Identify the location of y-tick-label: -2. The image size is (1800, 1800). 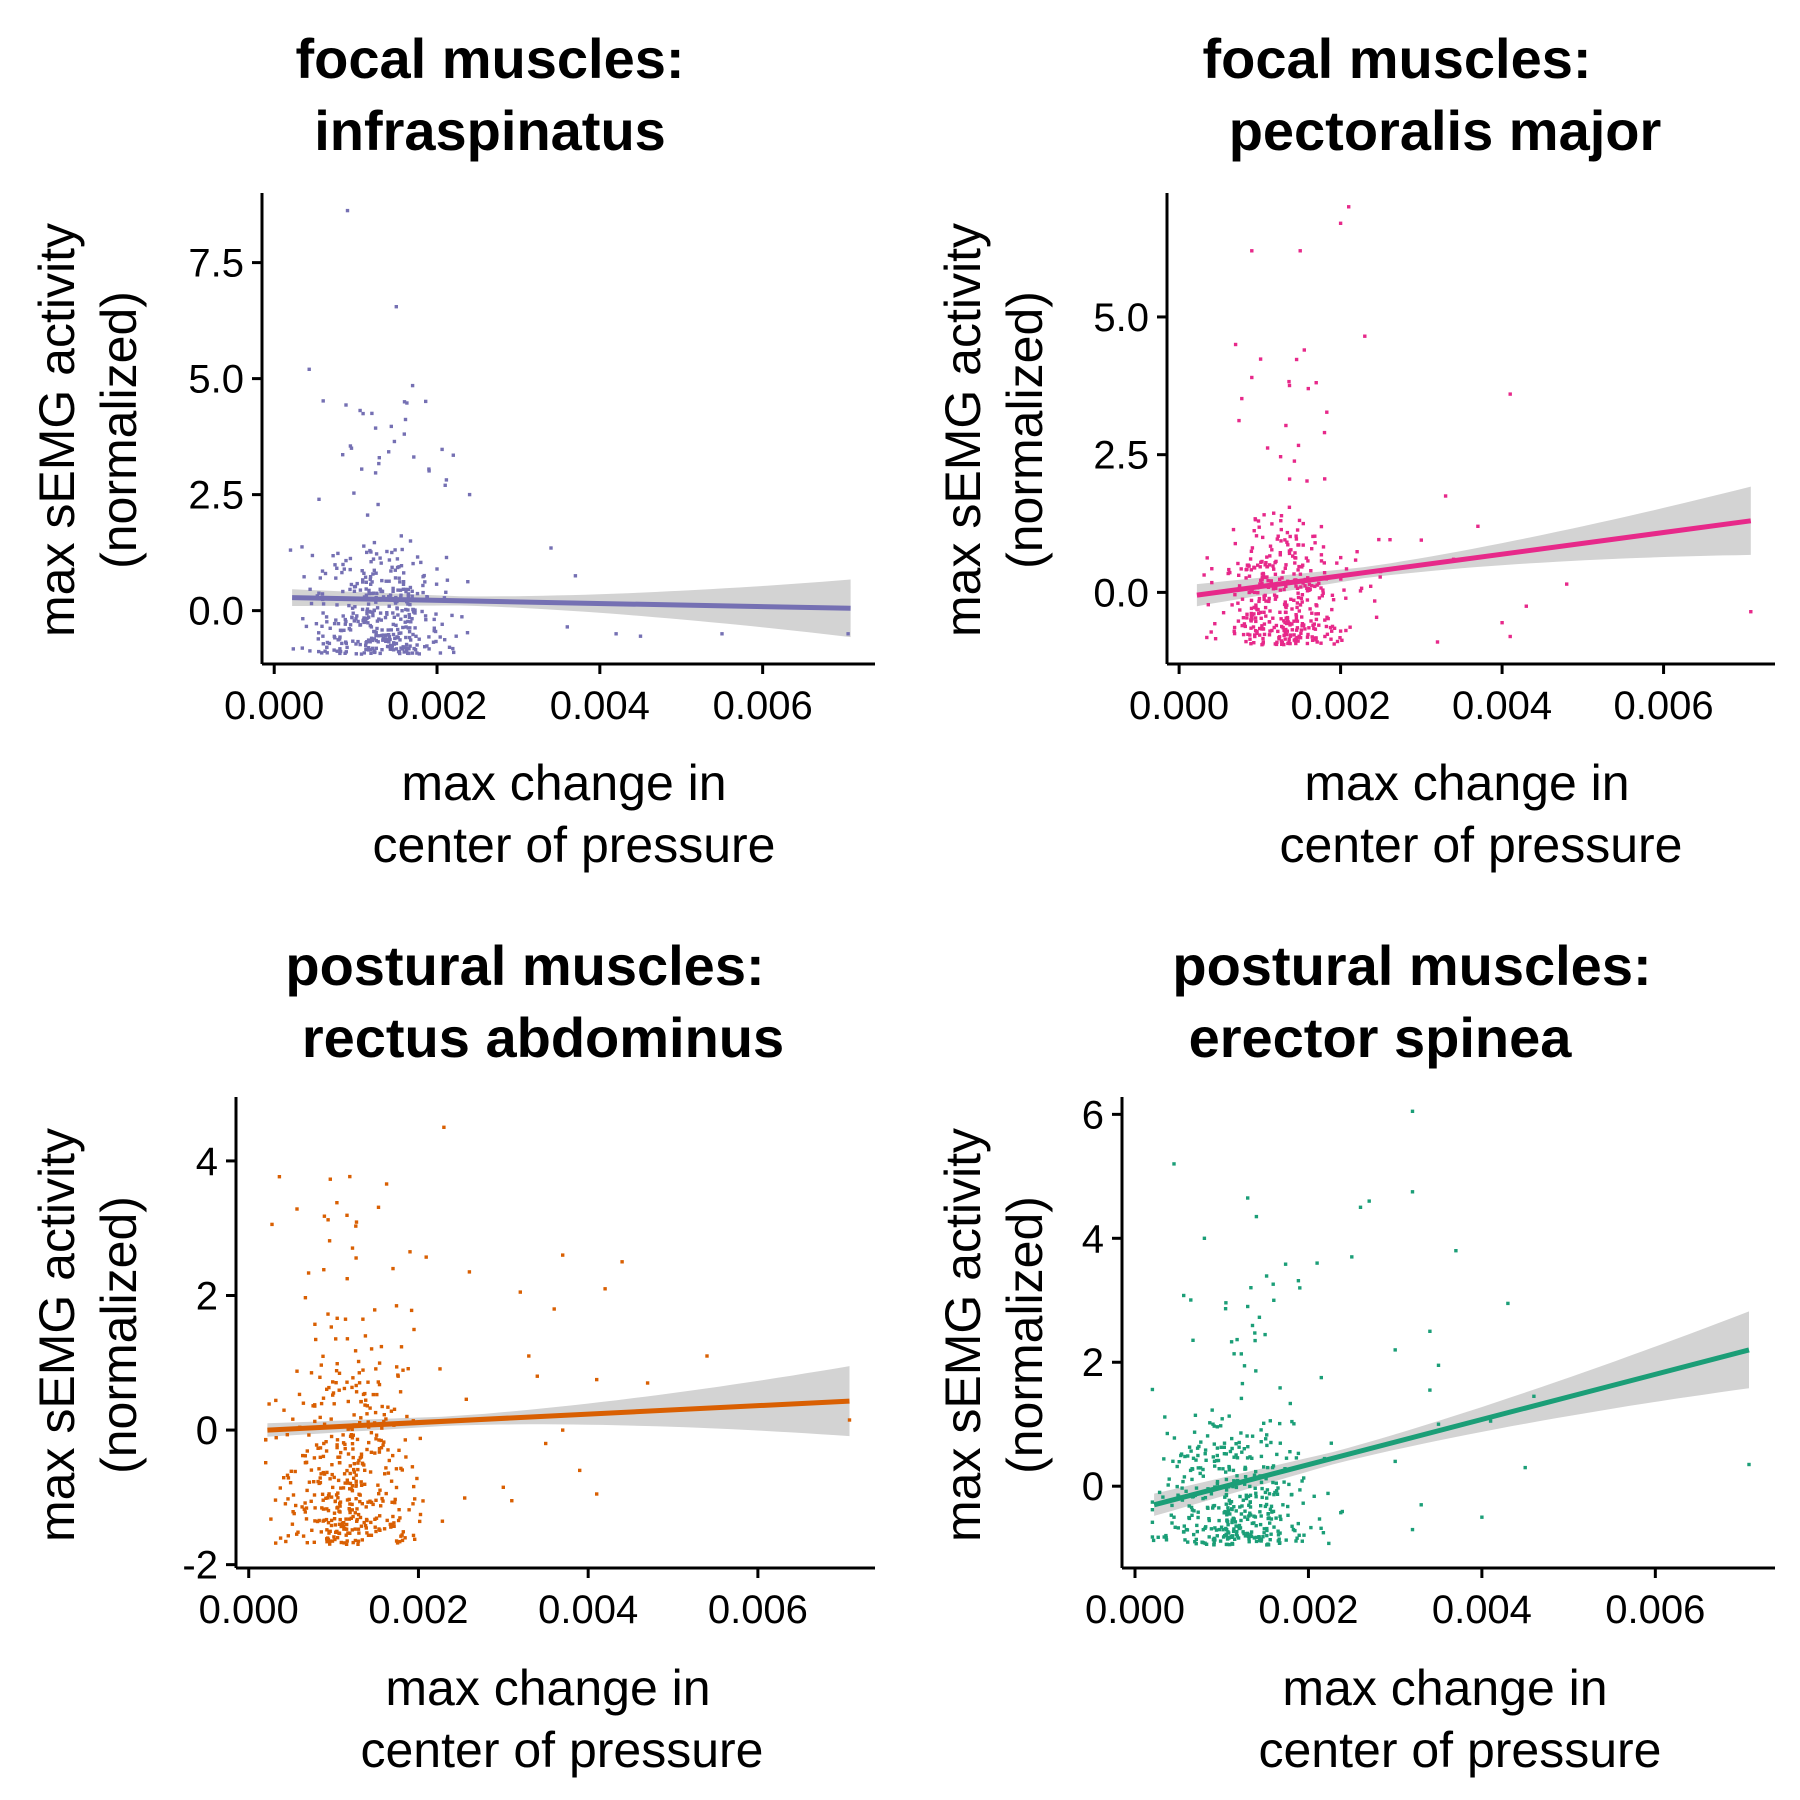
(200, 1566).